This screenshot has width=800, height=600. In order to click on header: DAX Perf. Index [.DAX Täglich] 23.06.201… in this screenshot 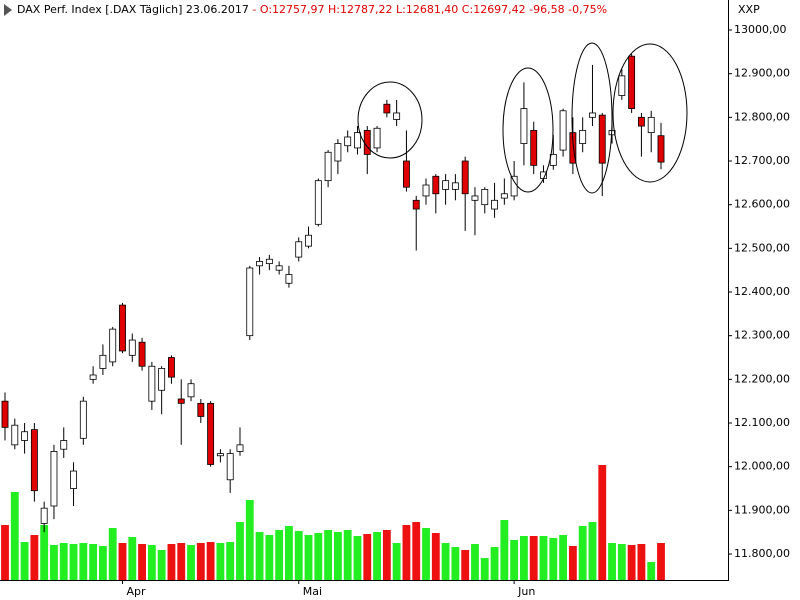, I will do `click(382, 9)`.